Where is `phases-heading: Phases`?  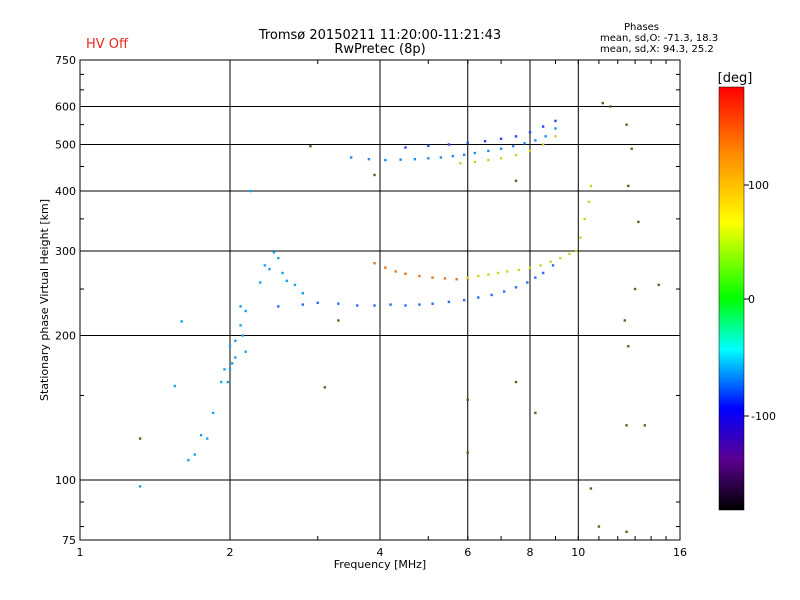
phases-heading: Phases is located at coordinates (641, 27).